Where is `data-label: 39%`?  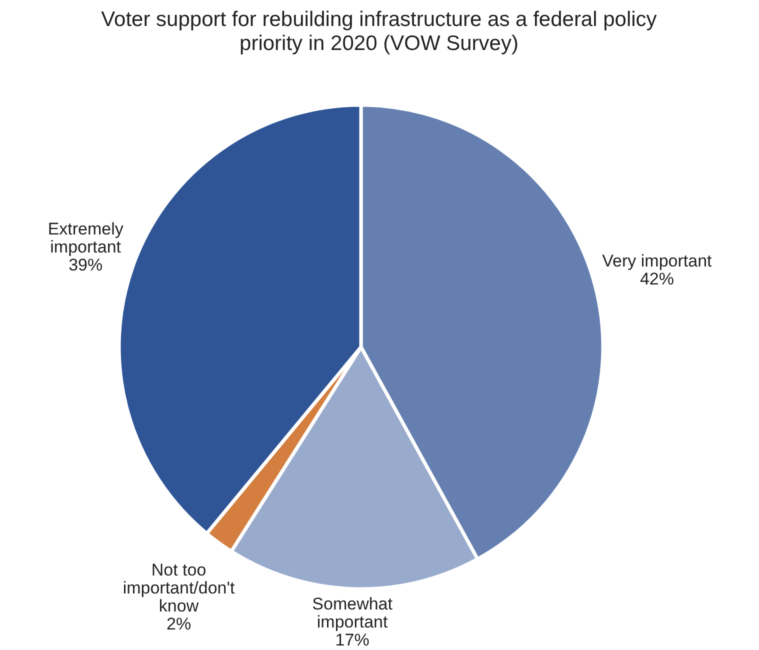
data-label: 39% is located at coordinates (85, 264).